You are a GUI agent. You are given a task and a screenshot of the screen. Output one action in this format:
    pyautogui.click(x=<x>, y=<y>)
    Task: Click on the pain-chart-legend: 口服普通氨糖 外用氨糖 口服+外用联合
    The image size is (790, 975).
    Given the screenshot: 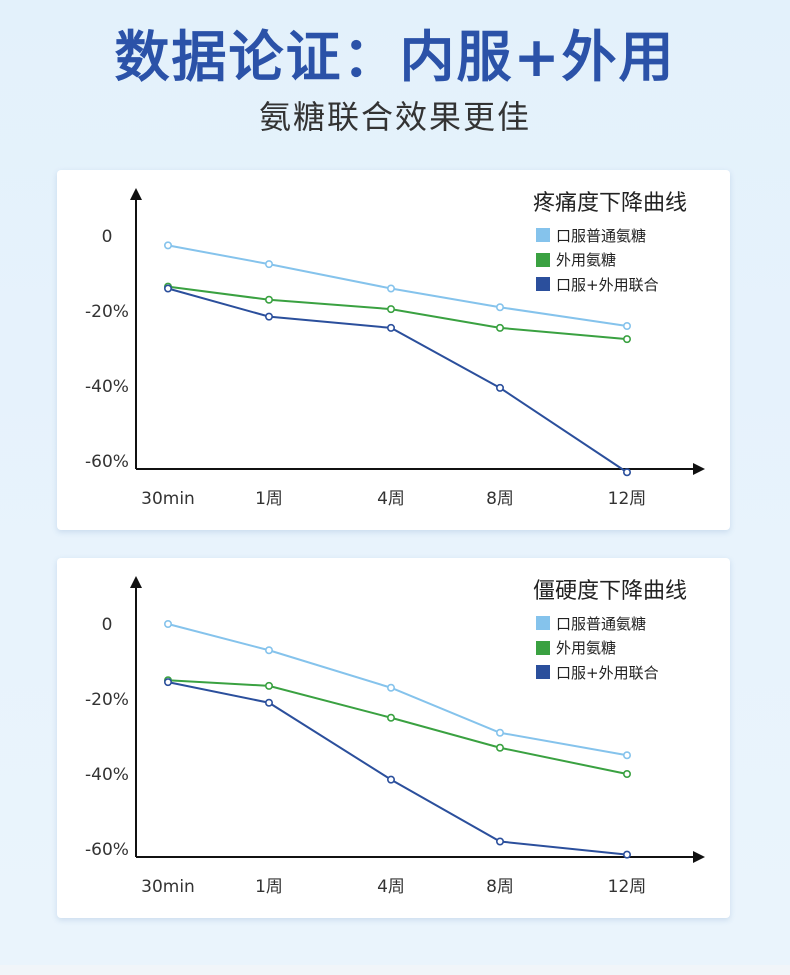 What is the action you would take?
    pyautogui.click(x=597, y=260)
    